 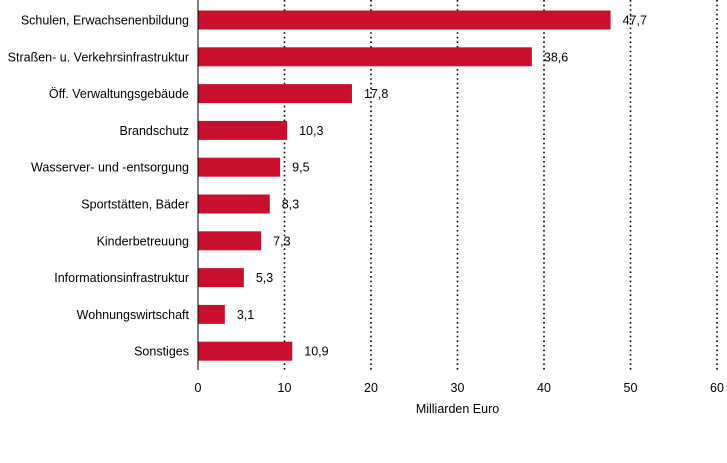 I want to click on category-label: Wasserver- und -entsorgung, so click(x=110, y=168).